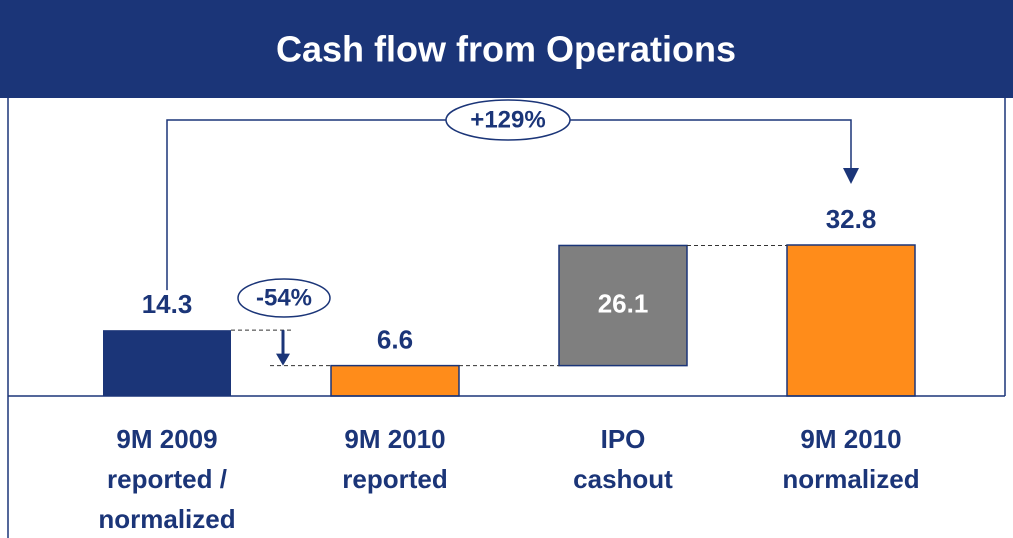  What do you see at coordinates (394, 479) in the screenshot?
I see `x-tick-label: reported` at bounding box center [394, 479].